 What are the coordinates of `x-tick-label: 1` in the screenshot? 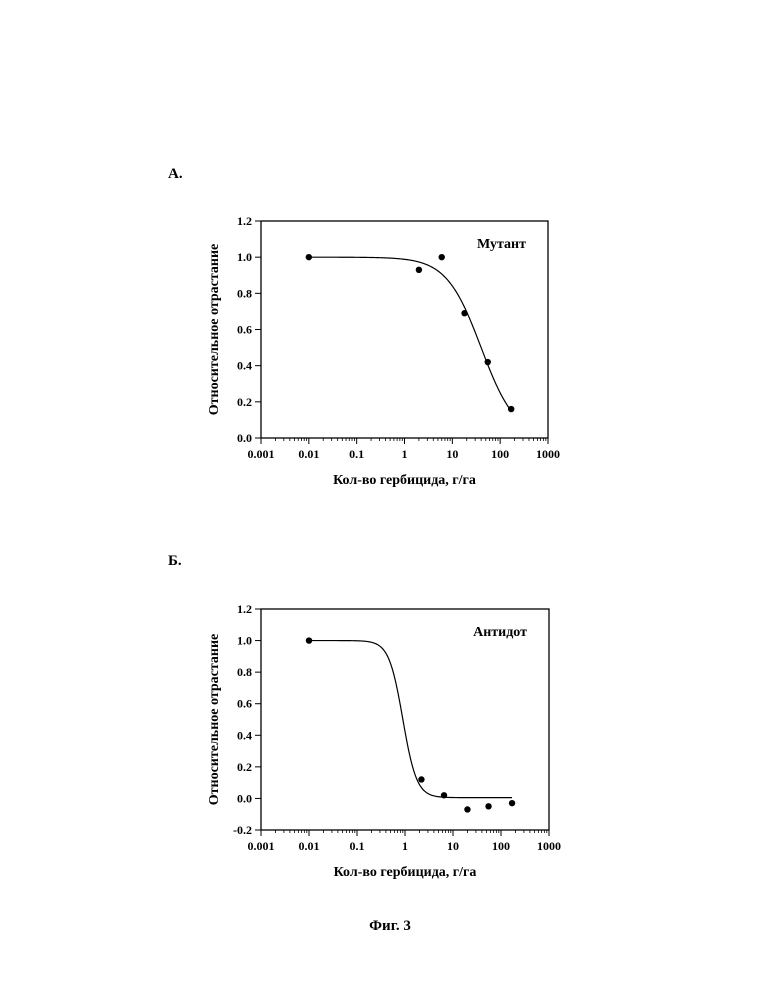 It's located at (405, 454).